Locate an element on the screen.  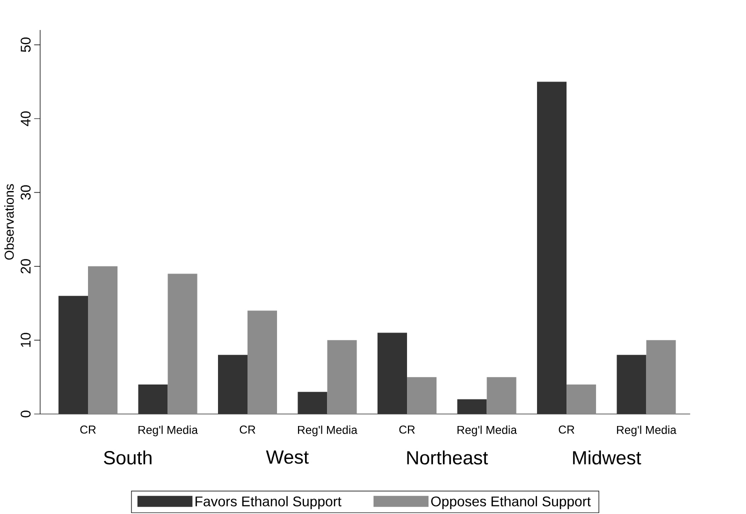
legend-label: Favors Ethanol Support is located at coordinates (269, 503).